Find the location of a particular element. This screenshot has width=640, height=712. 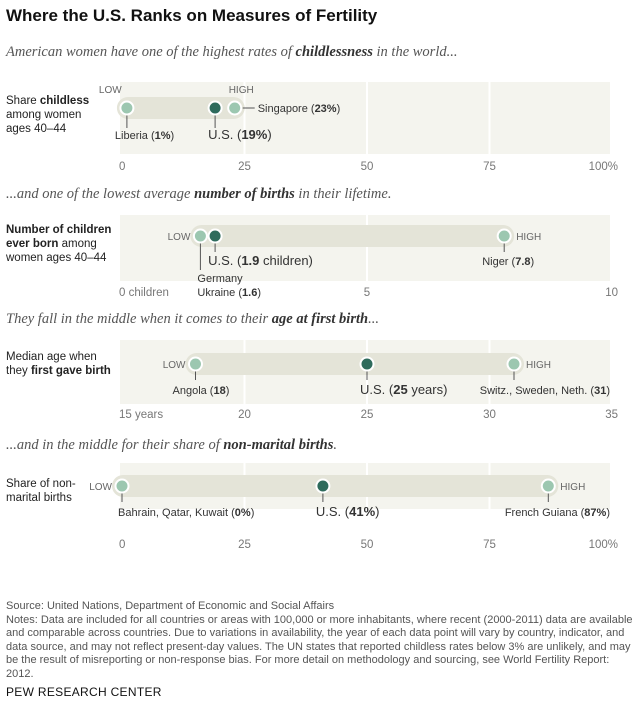

axis-tick-label: 20 is located at coordinates (244, 415).